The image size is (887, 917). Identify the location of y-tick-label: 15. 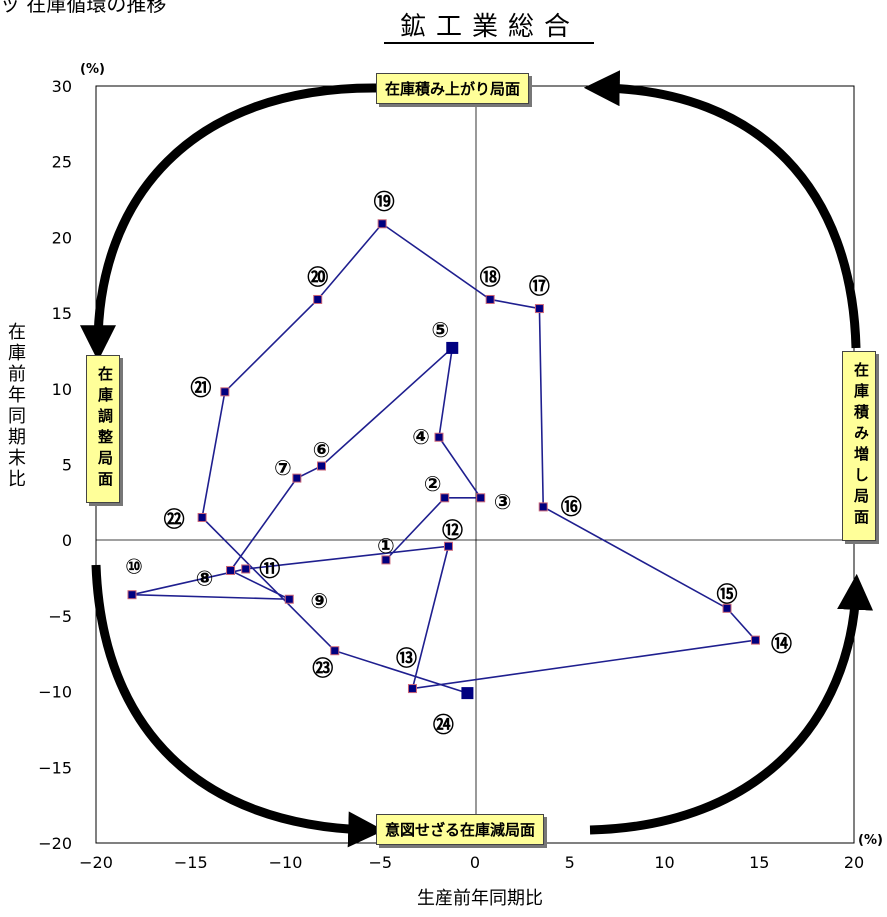
(62, 313).